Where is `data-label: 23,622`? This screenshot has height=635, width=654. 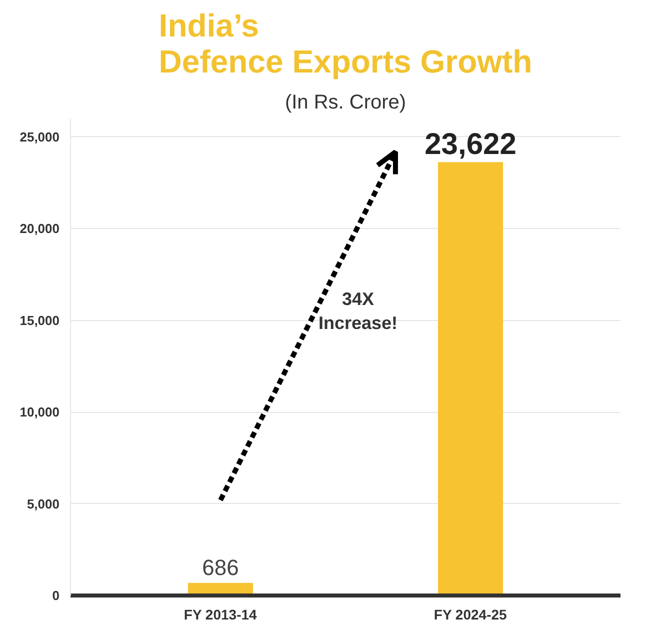 data-label: 23,622 is located at coordinates (470, 145).